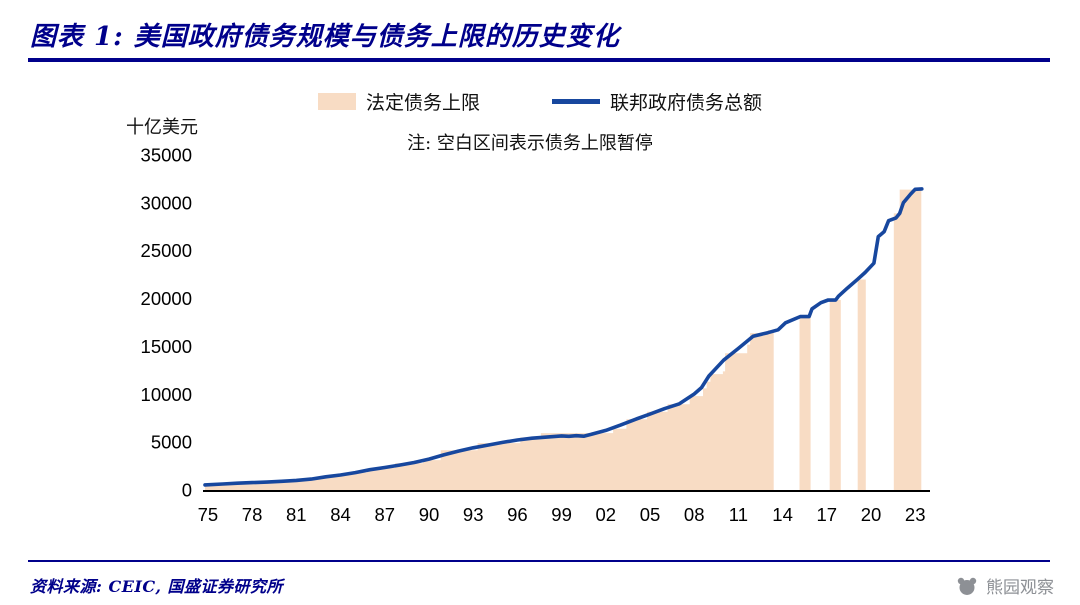 Image resolution: width=1080 pixels, height=605 pixels. I want to click on x-tick-label: 11, so click(738, 514).